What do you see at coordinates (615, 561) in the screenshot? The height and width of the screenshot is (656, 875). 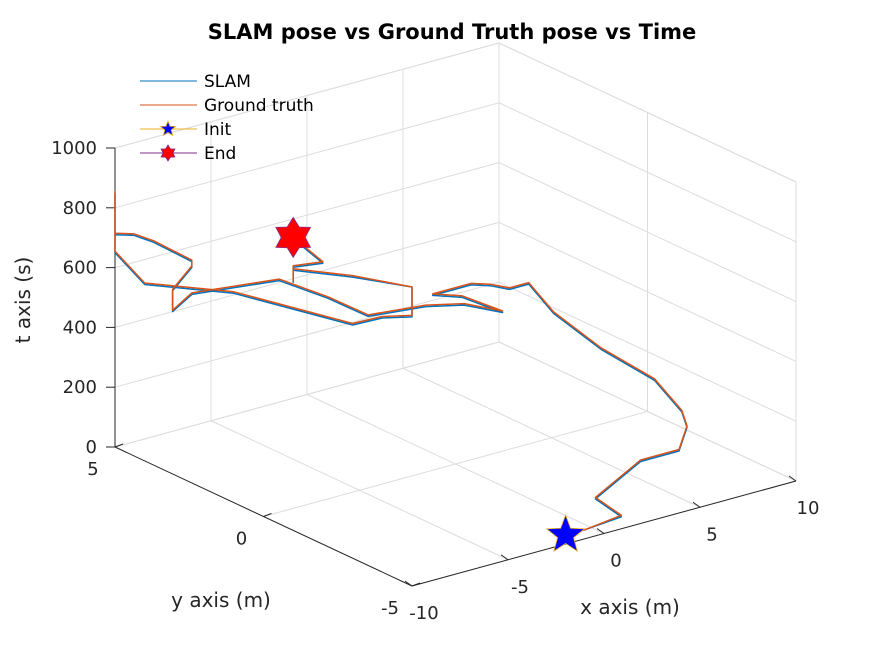 I see `x-tick-label: 0` at bounding box center [615, 561].